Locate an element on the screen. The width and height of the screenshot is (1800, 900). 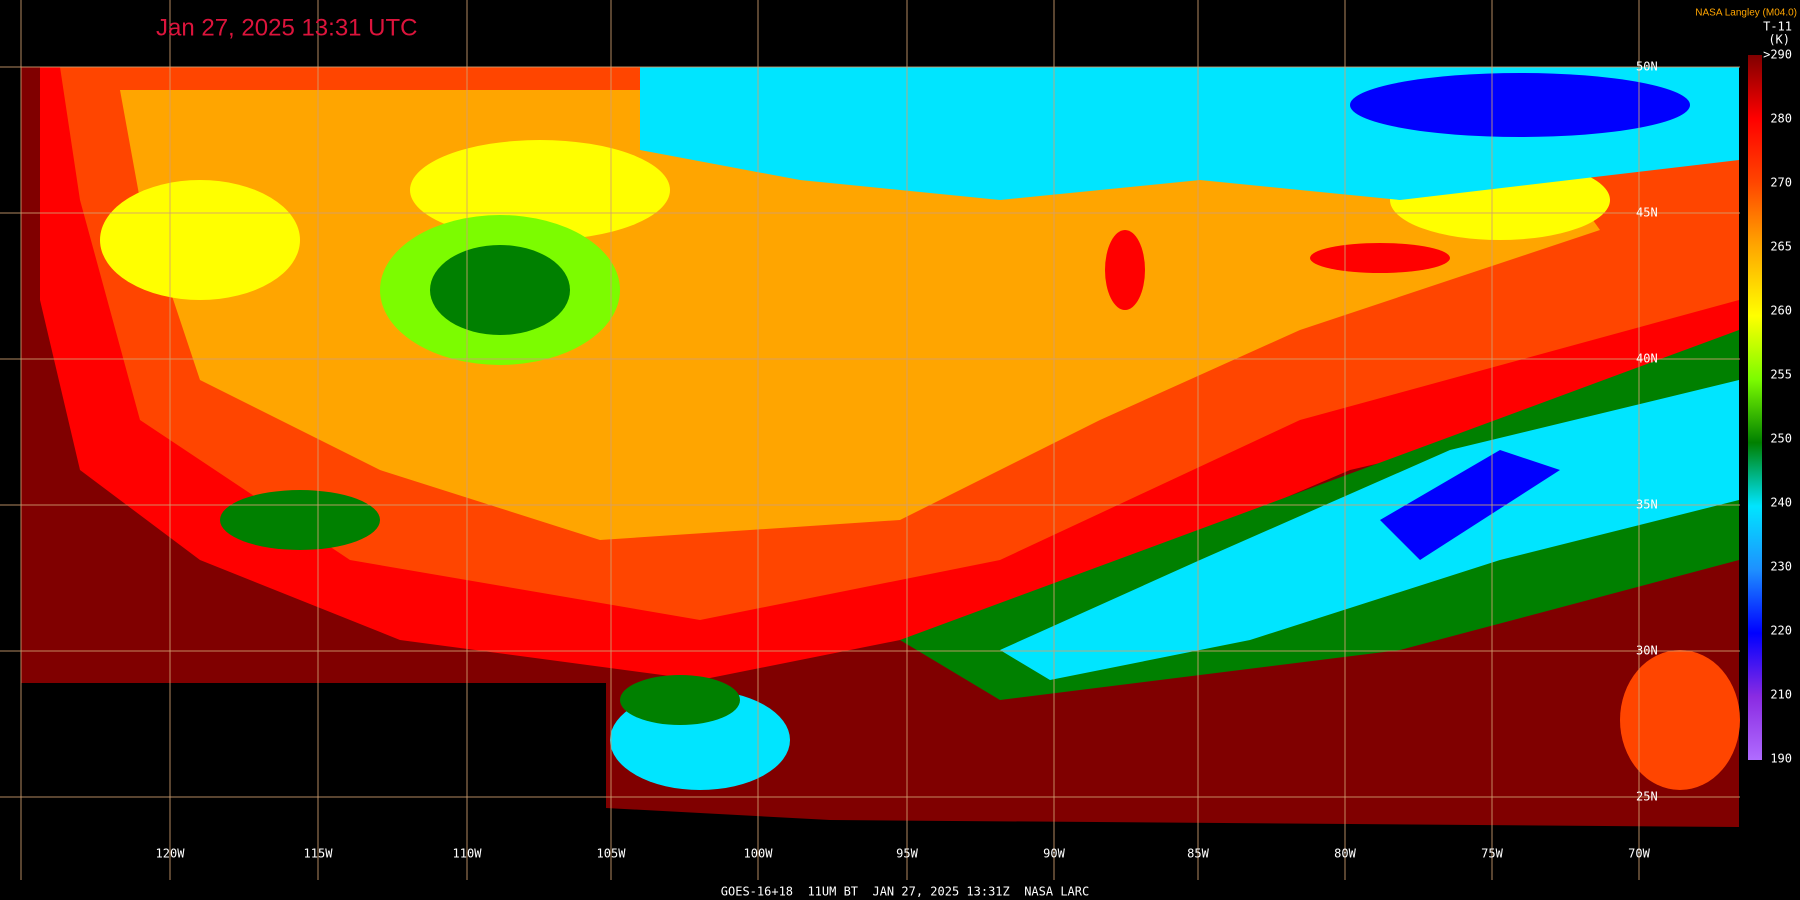
longitude-label: 100W is located at coordinates (759, 854).